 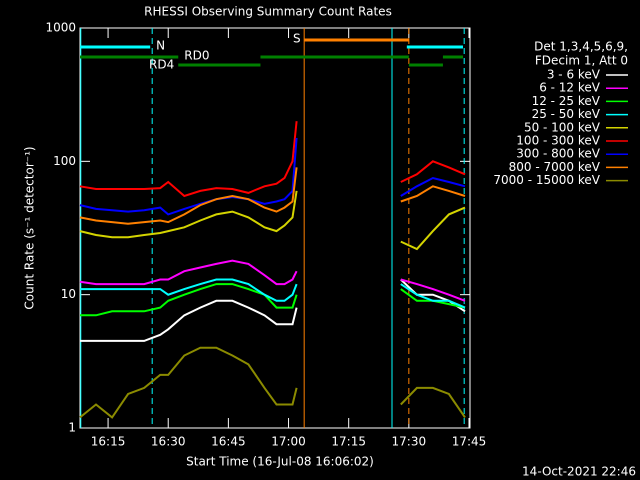 I want to click on x-tick-label: 17:45, so click(x=469, y=442).